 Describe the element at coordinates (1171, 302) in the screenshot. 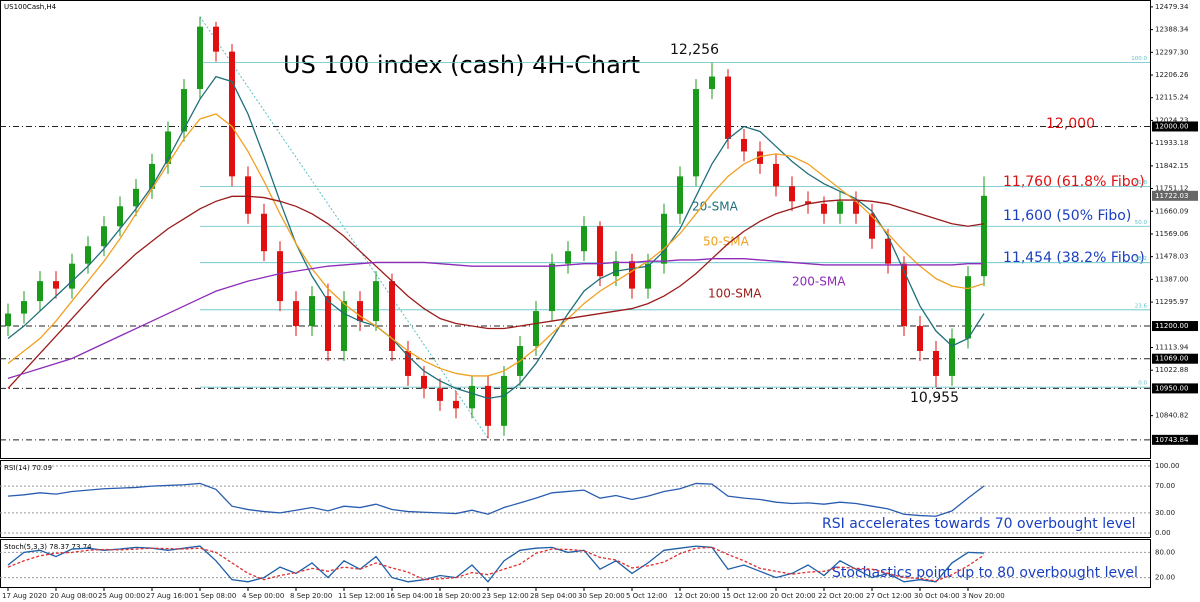

I see `y-tick-label: 11295.97` at that location.